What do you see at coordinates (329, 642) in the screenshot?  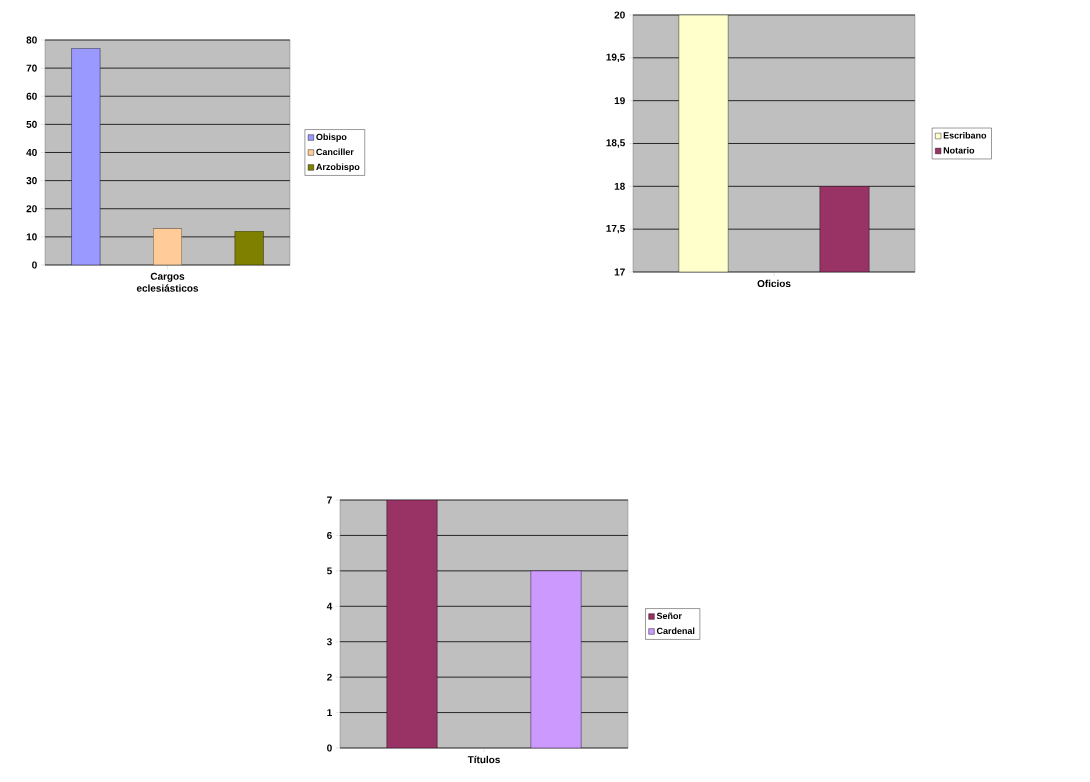 I see `y-tick-label: 3` at bounding box center [329, 642].